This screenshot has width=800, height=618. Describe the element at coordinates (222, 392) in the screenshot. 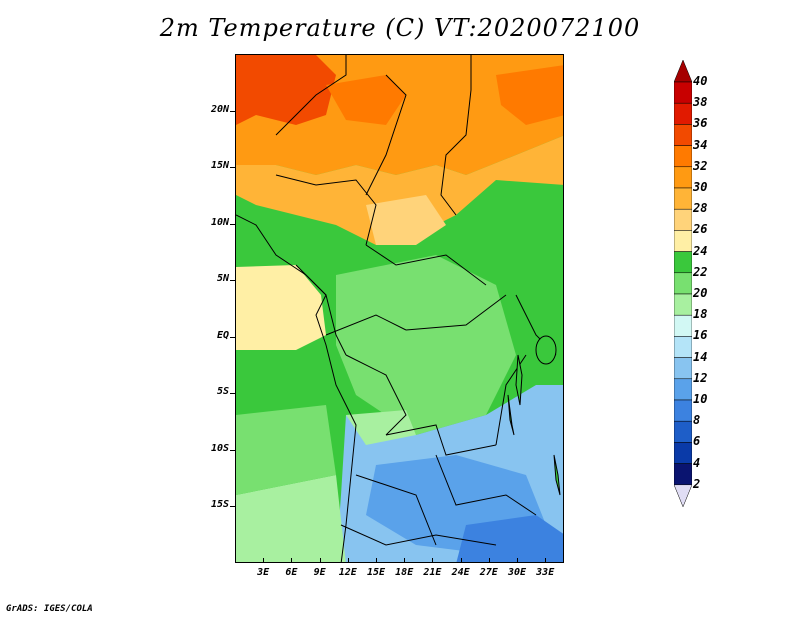

I see `lat-tick-label: 5S` at that location.